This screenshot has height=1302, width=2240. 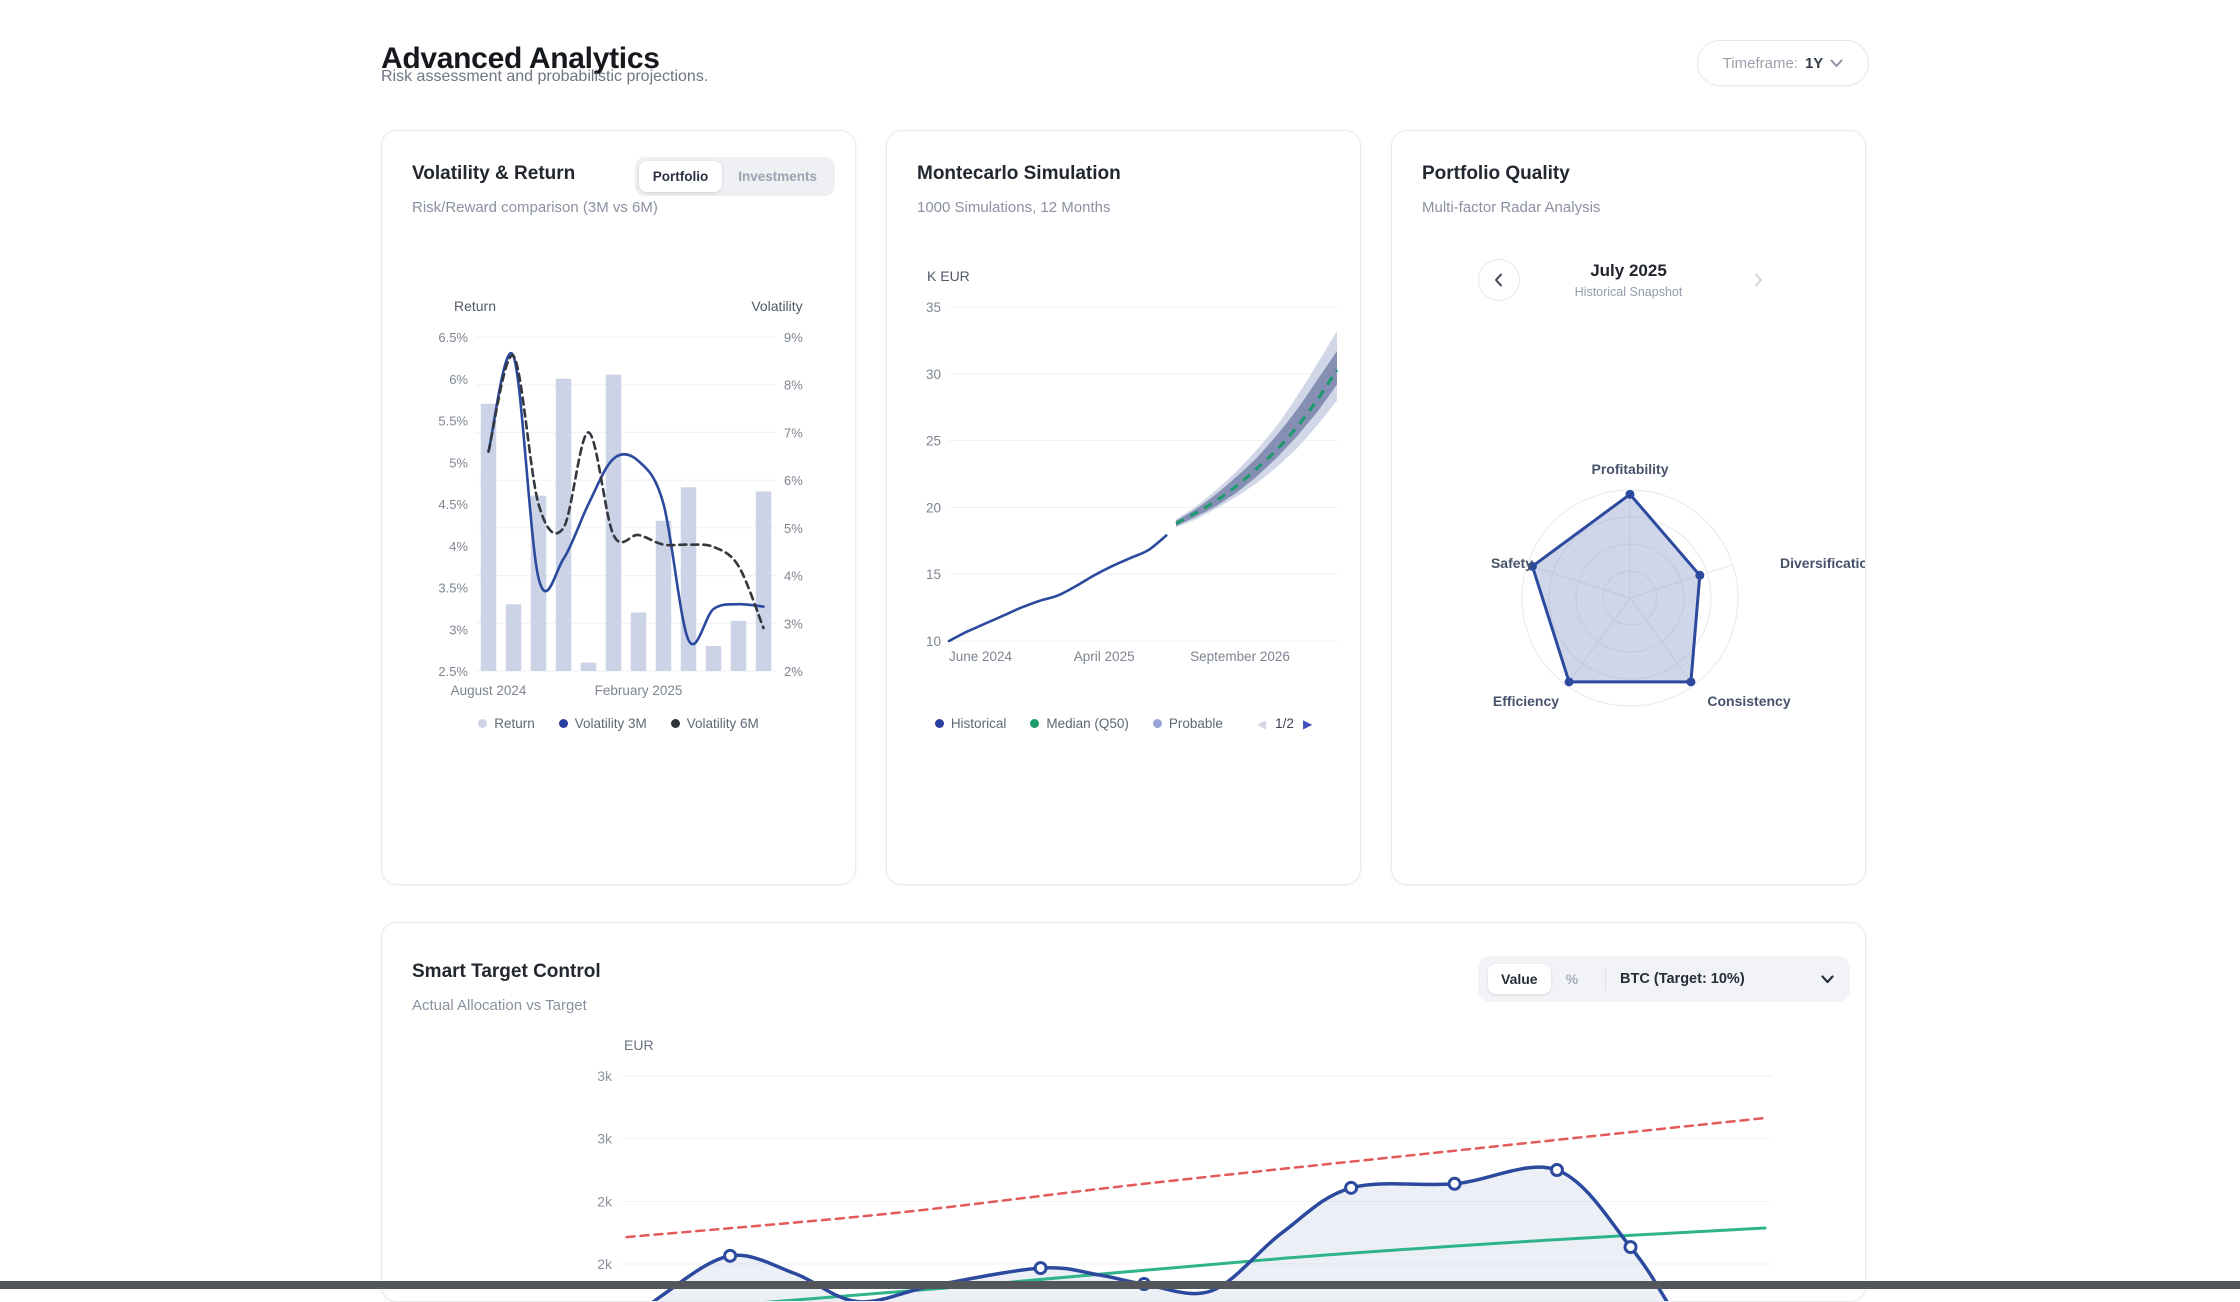 I want to click on legend-item-volatility-6m: Volatility 6M, so click(x=715, y=723).